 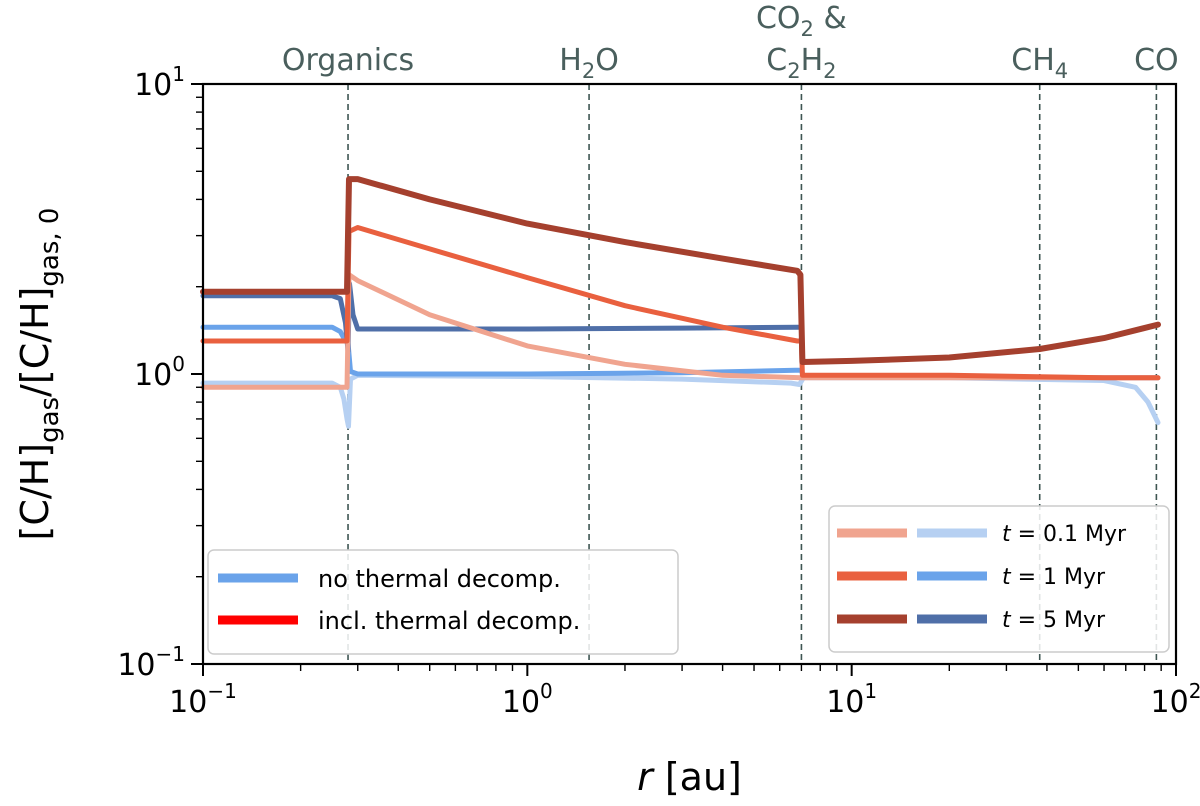 I want to click on snowline-label-3: CH4​, so click(x=1039, y=63).